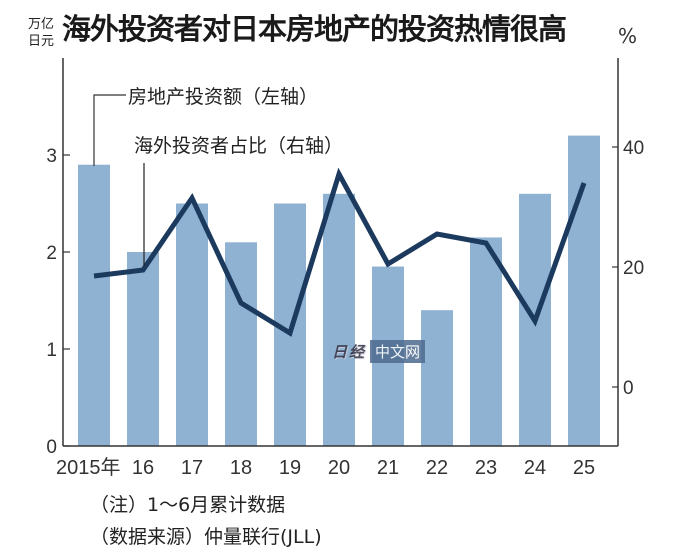  I want to click on bar-legend-leader, so click(109, 130).